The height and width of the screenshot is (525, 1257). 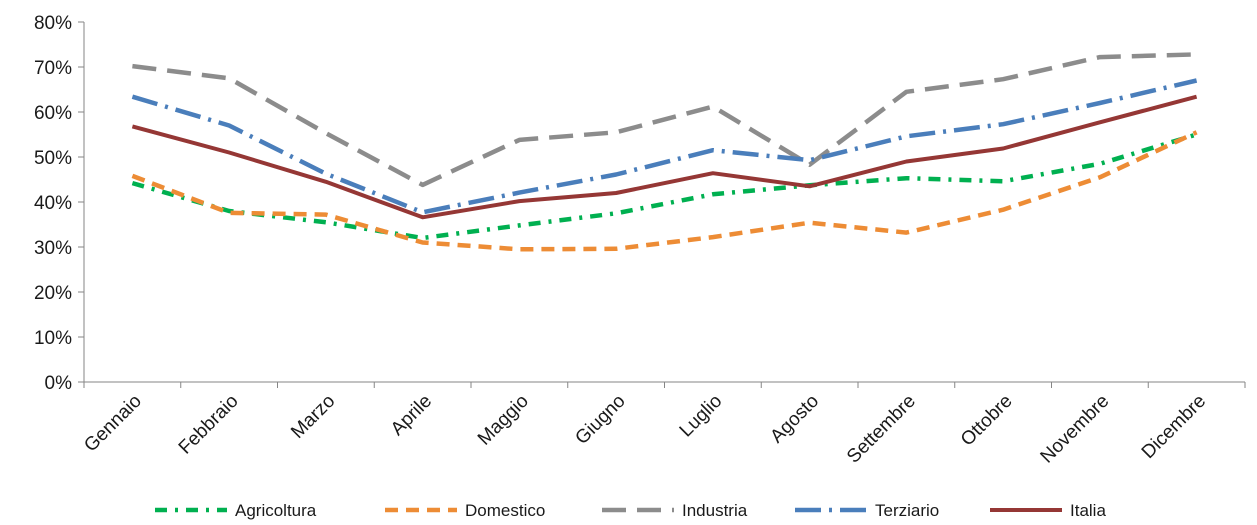 I want to click on x-tick-label: Novembre, so click(x=1075, y=429).